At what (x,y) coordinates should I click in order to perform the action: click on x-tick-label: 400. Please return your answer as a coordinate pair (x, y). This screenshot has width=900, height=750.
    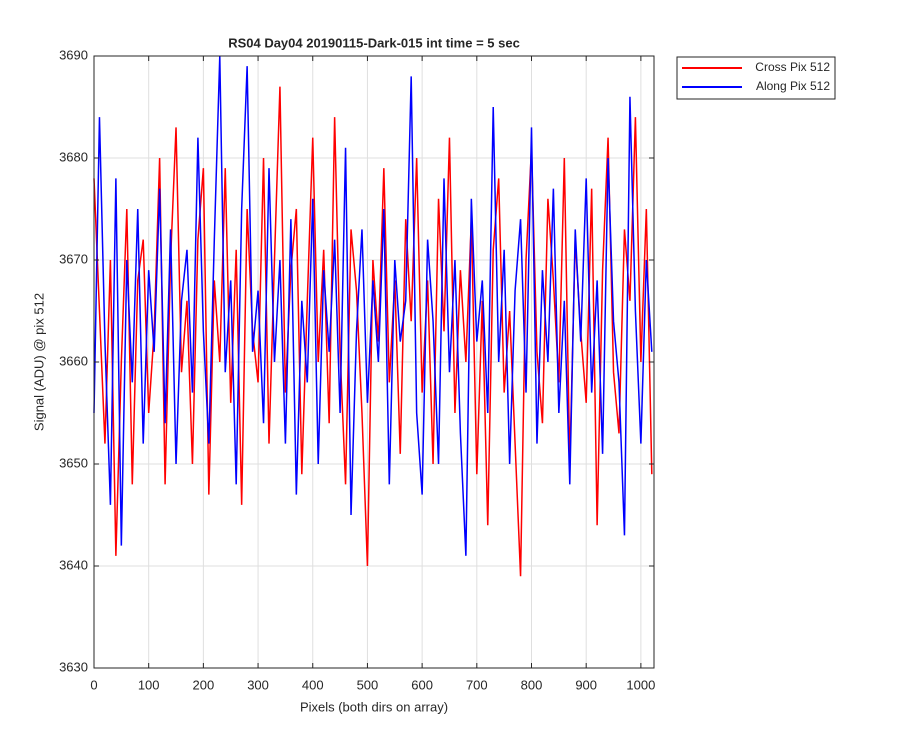
    Looking at the image, I should click on (313, 684).